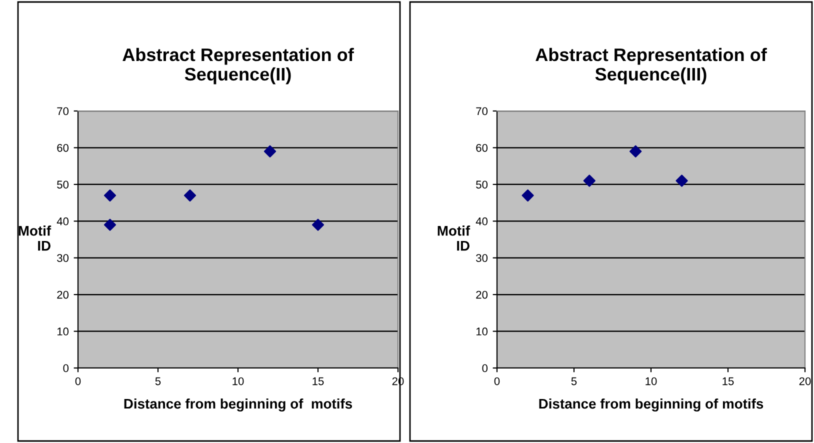 The height and width of the screenshot is (443, 814). I want to click on x-tick-label: 20, so click(805, 381).